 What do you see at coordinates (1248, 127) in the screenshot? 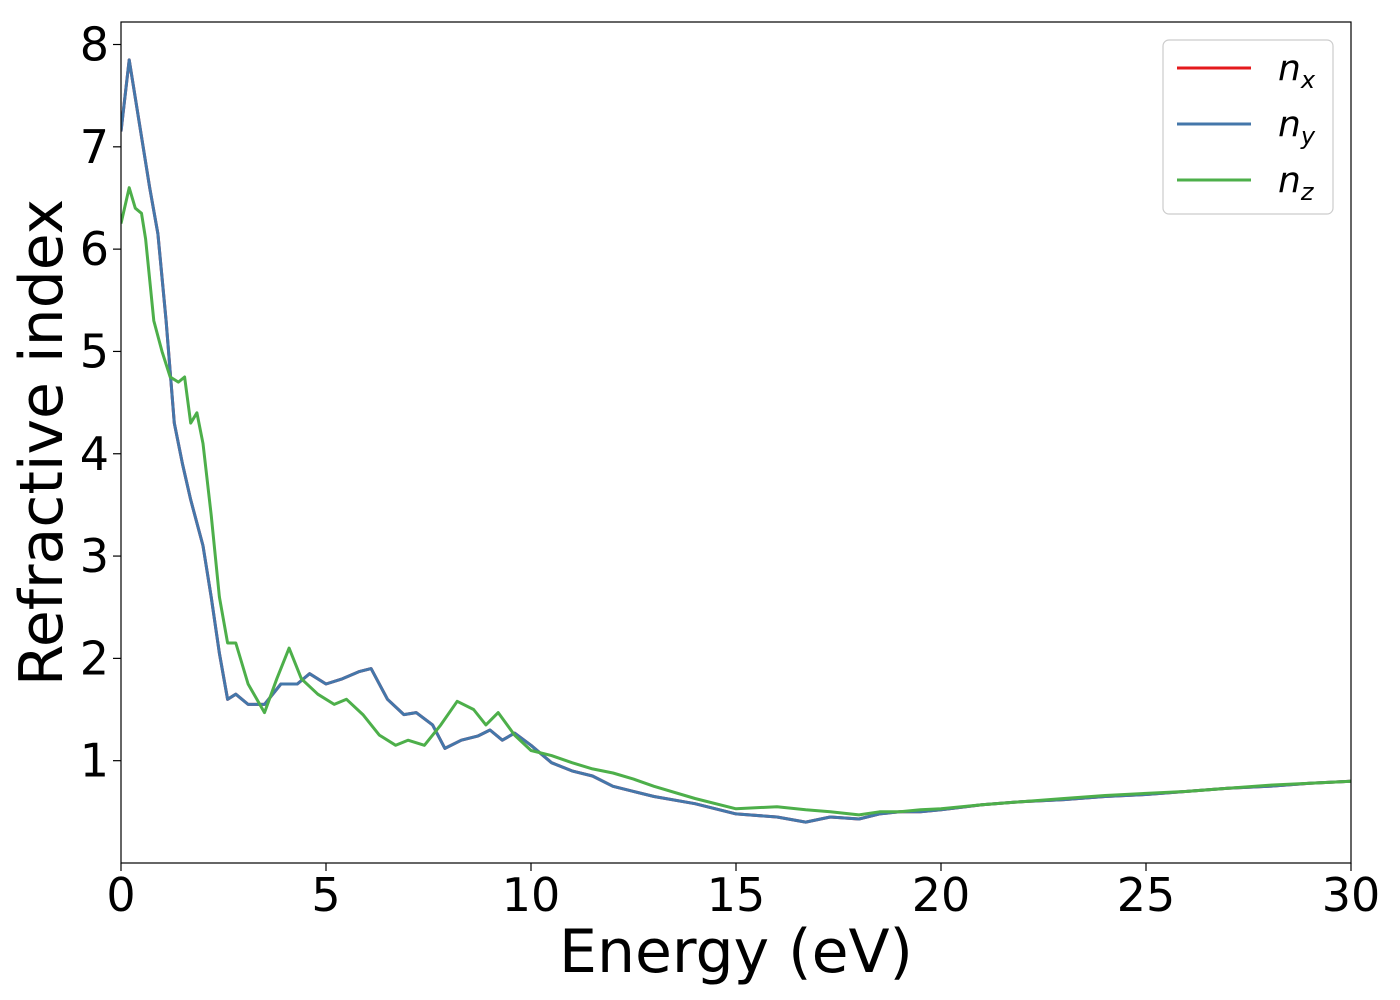
I see `legend-box` at bounding box center [1248, 127].